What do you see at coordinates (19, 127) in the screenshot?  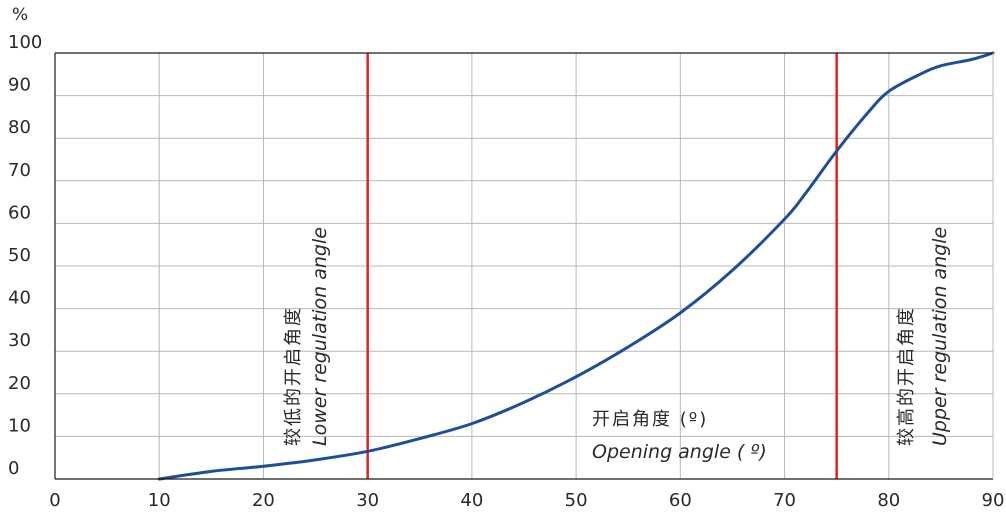 I see `y-tick-label: 80` at bounding box center [19, 127].